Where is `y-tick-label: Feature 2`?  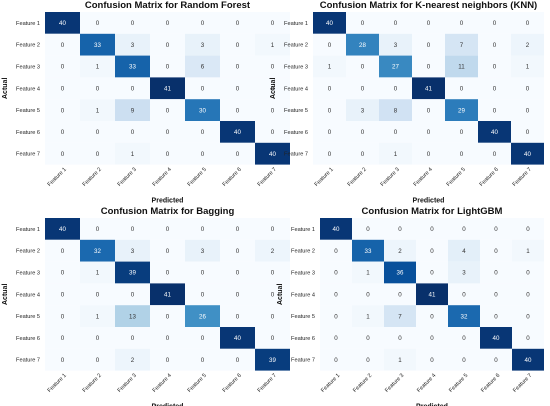
y-tick-label: Feature 2 is located at coordinates (28, 46).